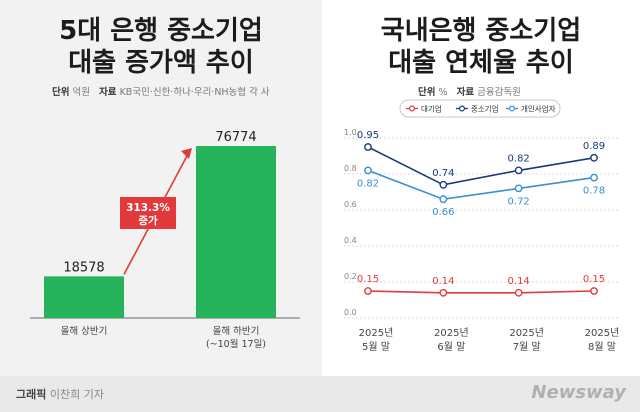  I want to click on left-unit-source: 단위 억원 자료 KB국민·신한·하나·우리·NH농협 각 사, so click(161, 91).